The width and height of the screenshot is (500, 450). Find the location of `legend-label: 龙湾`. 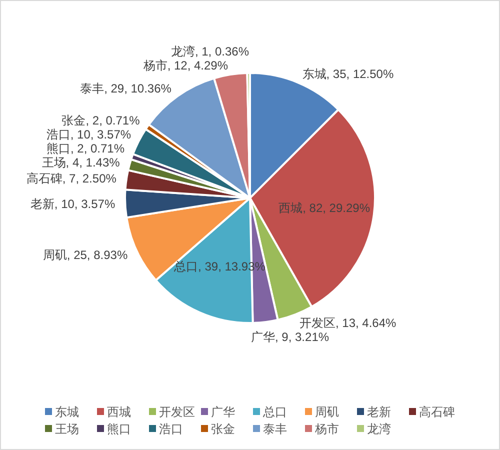

legend-label: 龙湾 is located at coordinates (379, 429).